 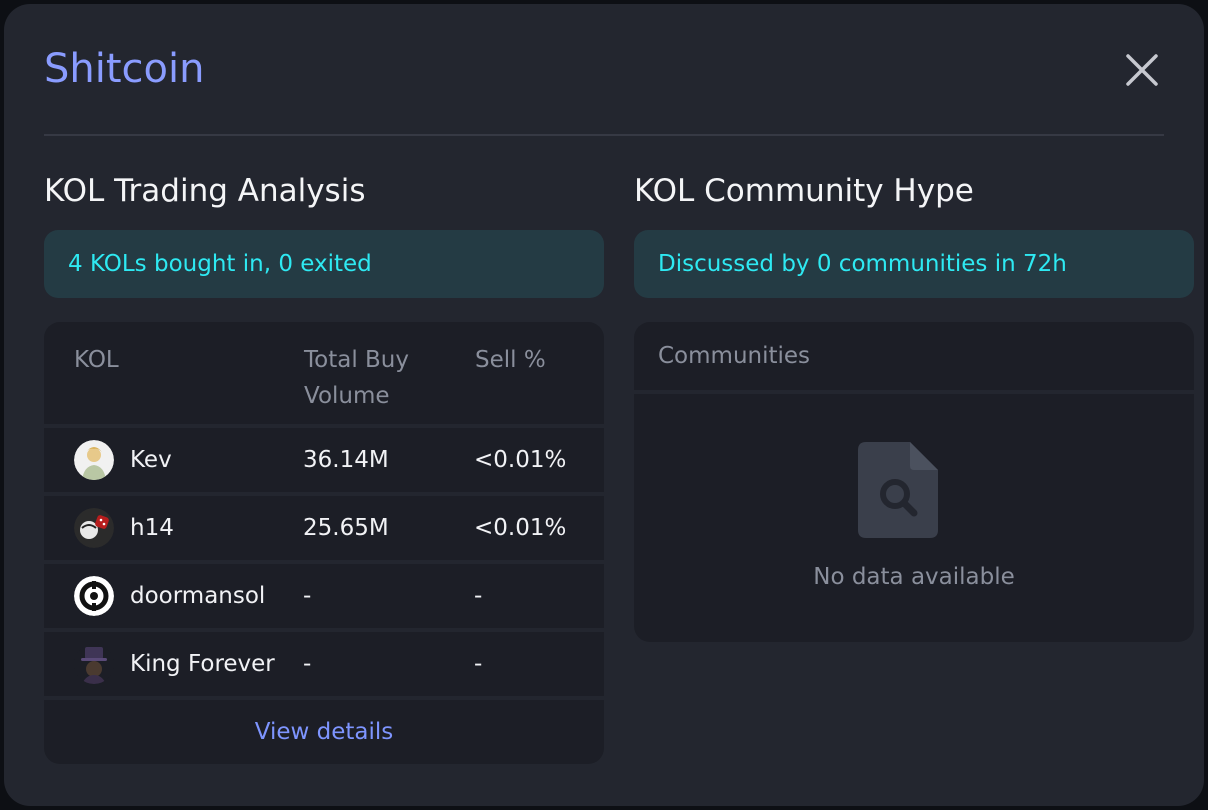 I want to click on community-summary-banner: Discussed by 0 communities in 72h, so click(x=914, y=264).